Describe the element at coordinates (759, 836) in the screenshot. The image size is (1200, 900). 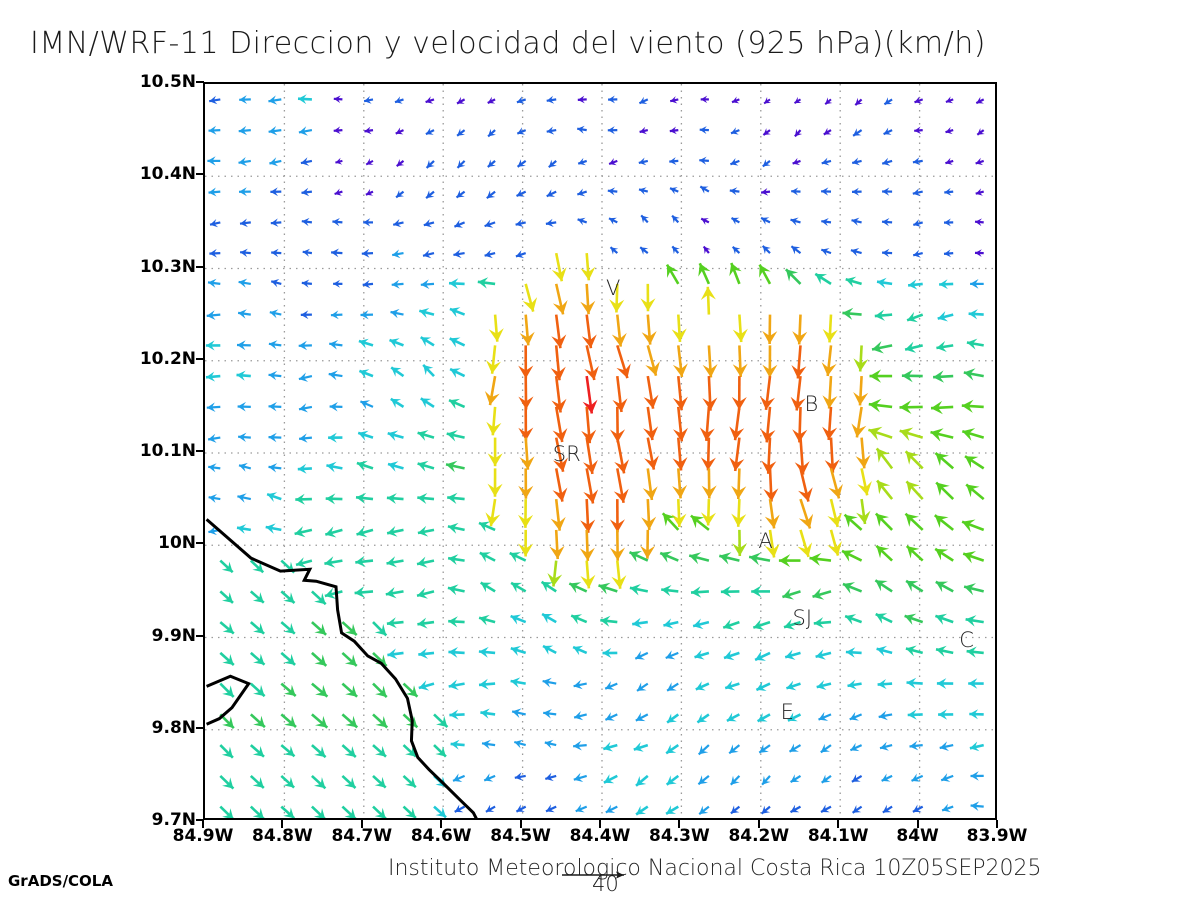
I see `x-axis-tick-label: 84.2W` at that location.